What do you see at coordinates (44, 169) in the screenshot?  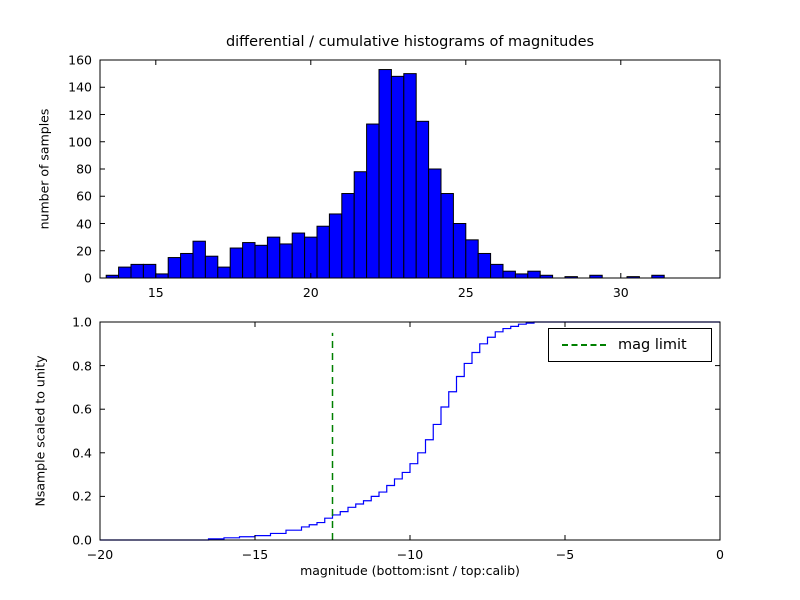 I see `top-y-axis-label: number of samples` at bounding box center [44, 169].